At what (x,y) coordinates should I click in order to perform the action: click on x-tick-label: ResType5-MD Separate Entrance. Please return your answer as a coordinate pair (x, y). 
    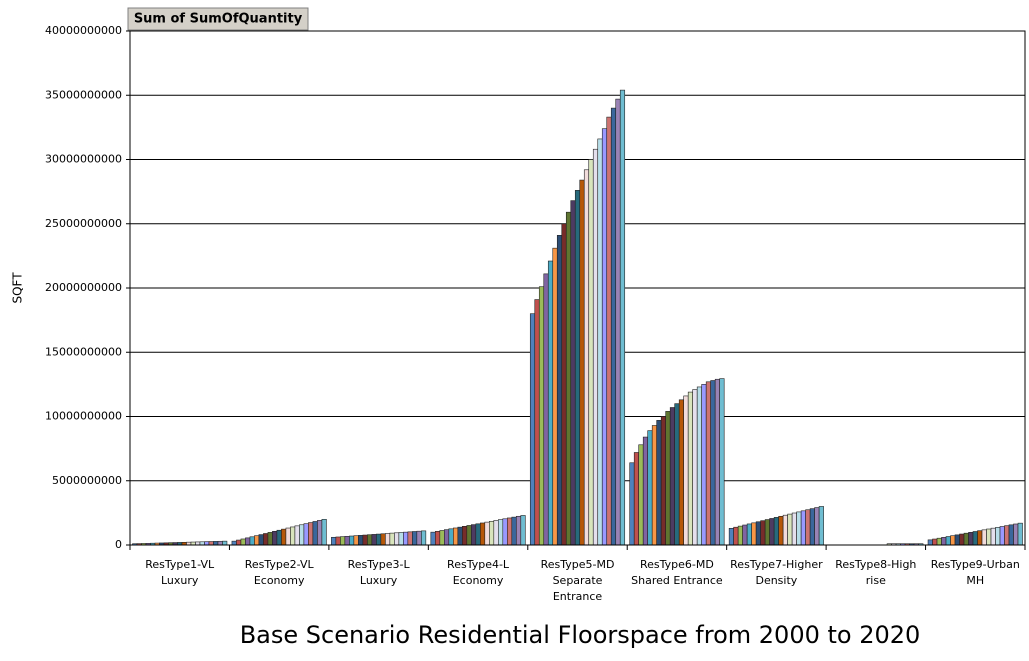
    Looking at the image, I should click on (578, 580).